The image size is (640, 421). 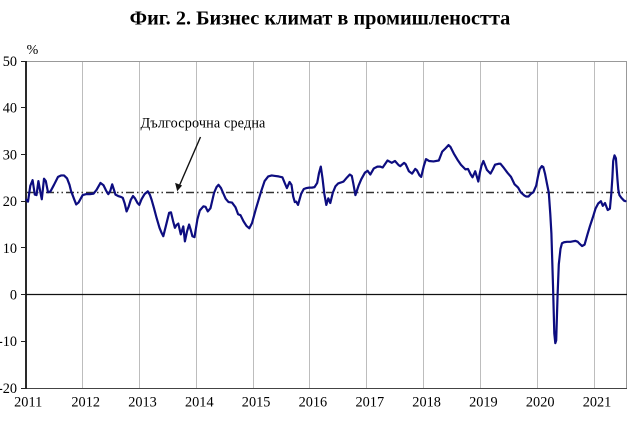 I want to click on svg-text: 2020, so click(x=540, y=403).